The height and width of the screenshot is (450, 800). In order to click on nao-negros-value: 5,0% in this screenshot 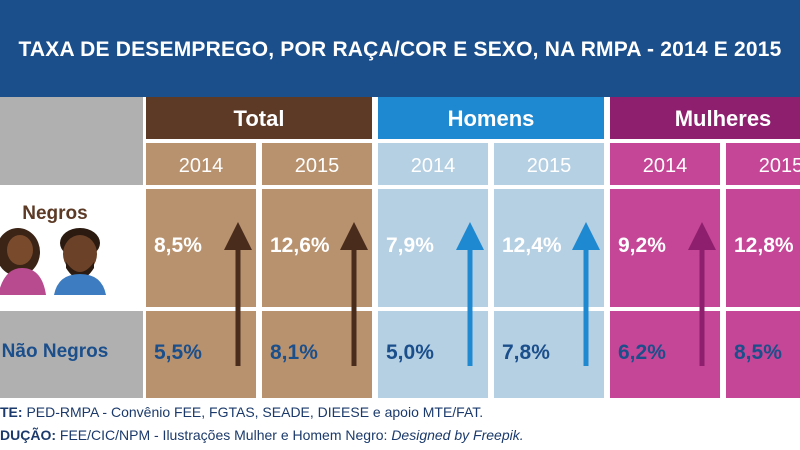, I will do `click(410, 352)`.